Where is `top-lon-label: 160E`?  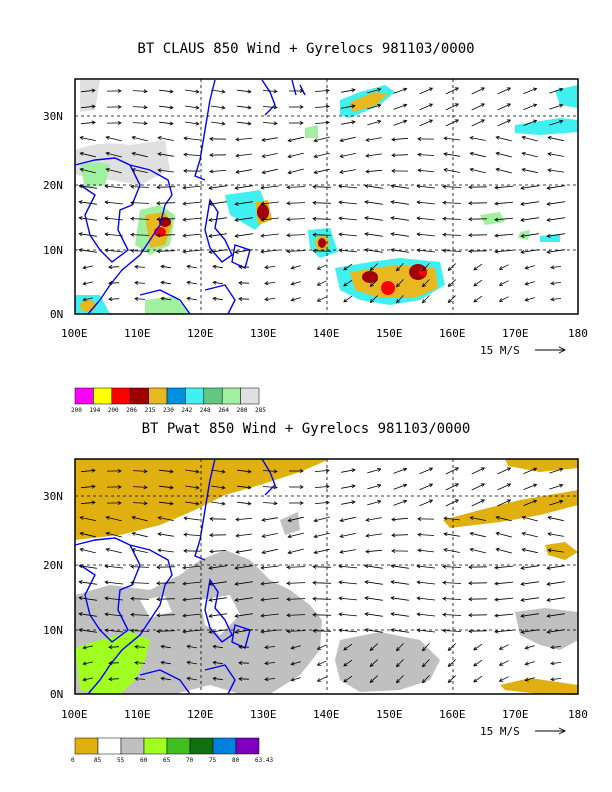
top-lon-label: 160E is located at coordinates (452, 333).